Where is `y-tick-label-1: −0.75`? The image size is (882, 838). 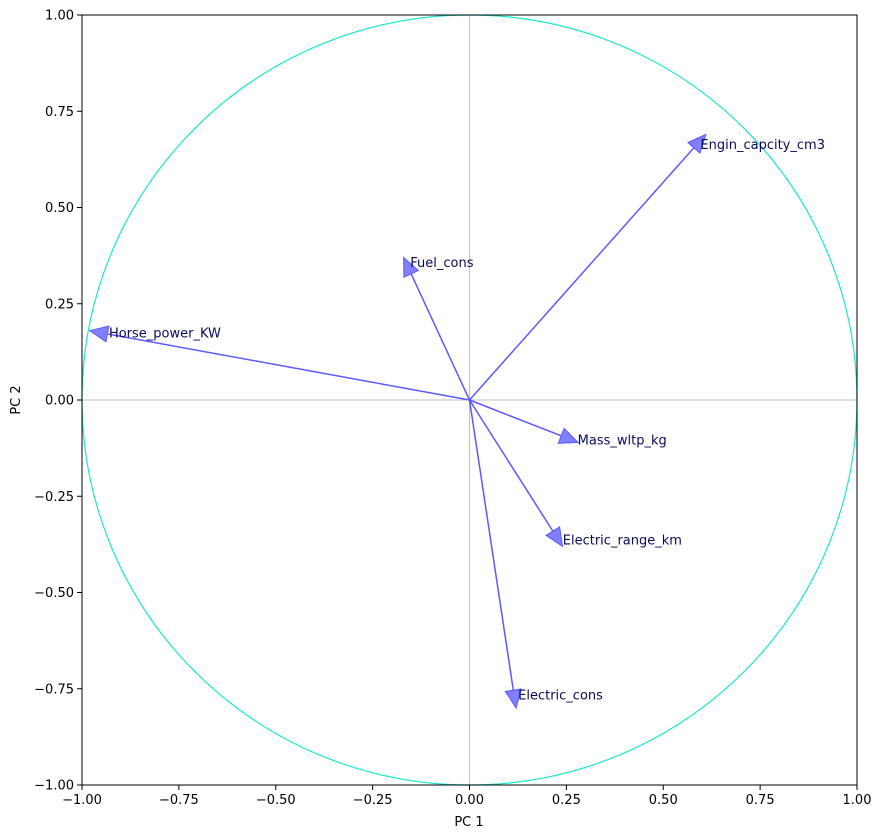 y-tick-label-1: −0.75 is located at coordinates (54, 689).